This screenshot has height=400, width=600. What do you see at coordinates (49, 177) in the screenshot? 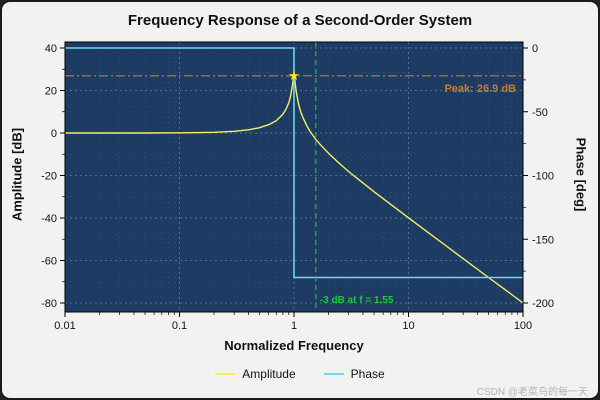
I see `y-left-tick-label: -20` at bounding box center [49, 177].